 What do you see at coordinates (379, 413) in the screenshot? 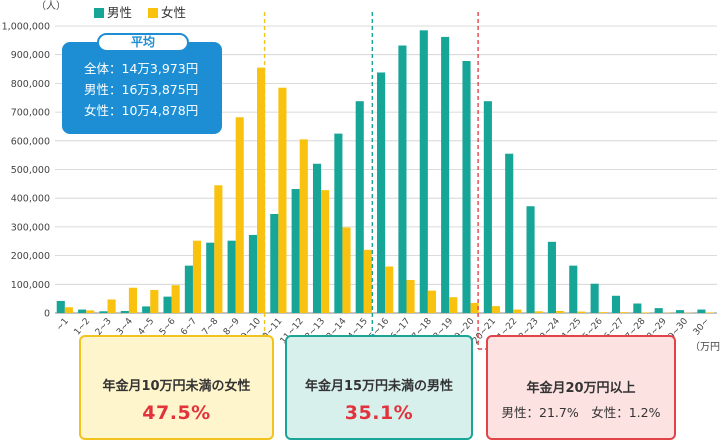
I see `callout-value: 35.1%` at bounding box center [379, 413].